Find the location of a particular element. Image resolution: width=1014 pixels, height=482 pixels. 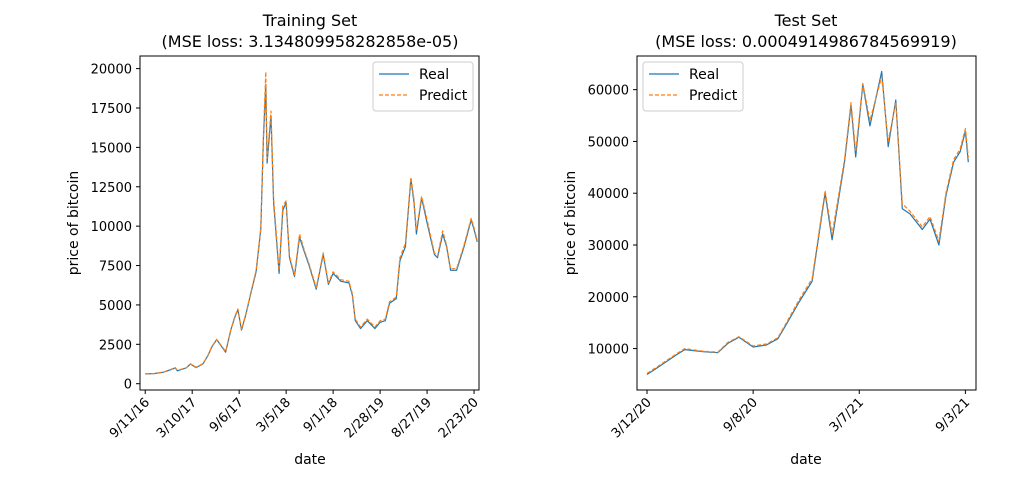

y-tick-label: 40000 is located at coordinates (608, 194).